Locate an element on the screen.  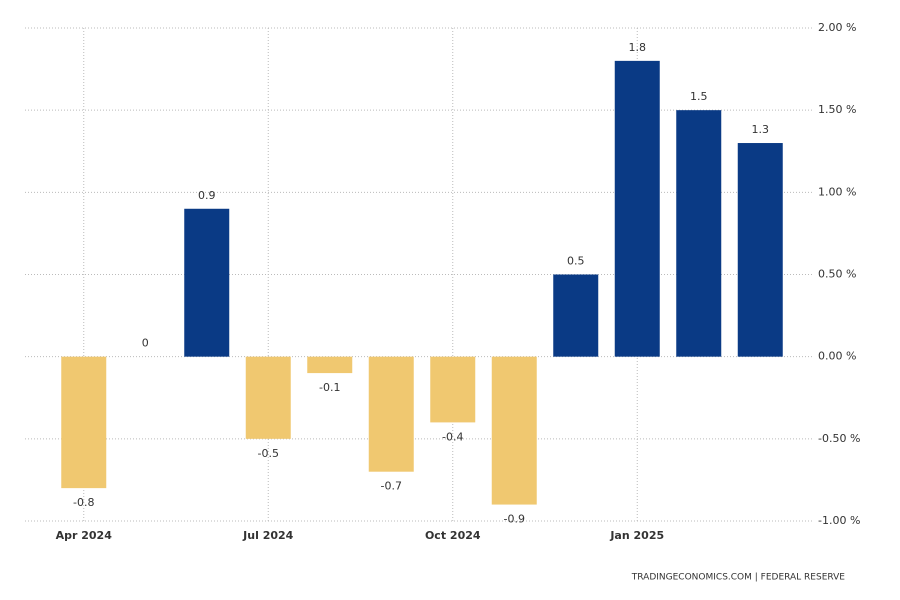
y-tick-label: 2.00 % is located at coordinates (837, 27).